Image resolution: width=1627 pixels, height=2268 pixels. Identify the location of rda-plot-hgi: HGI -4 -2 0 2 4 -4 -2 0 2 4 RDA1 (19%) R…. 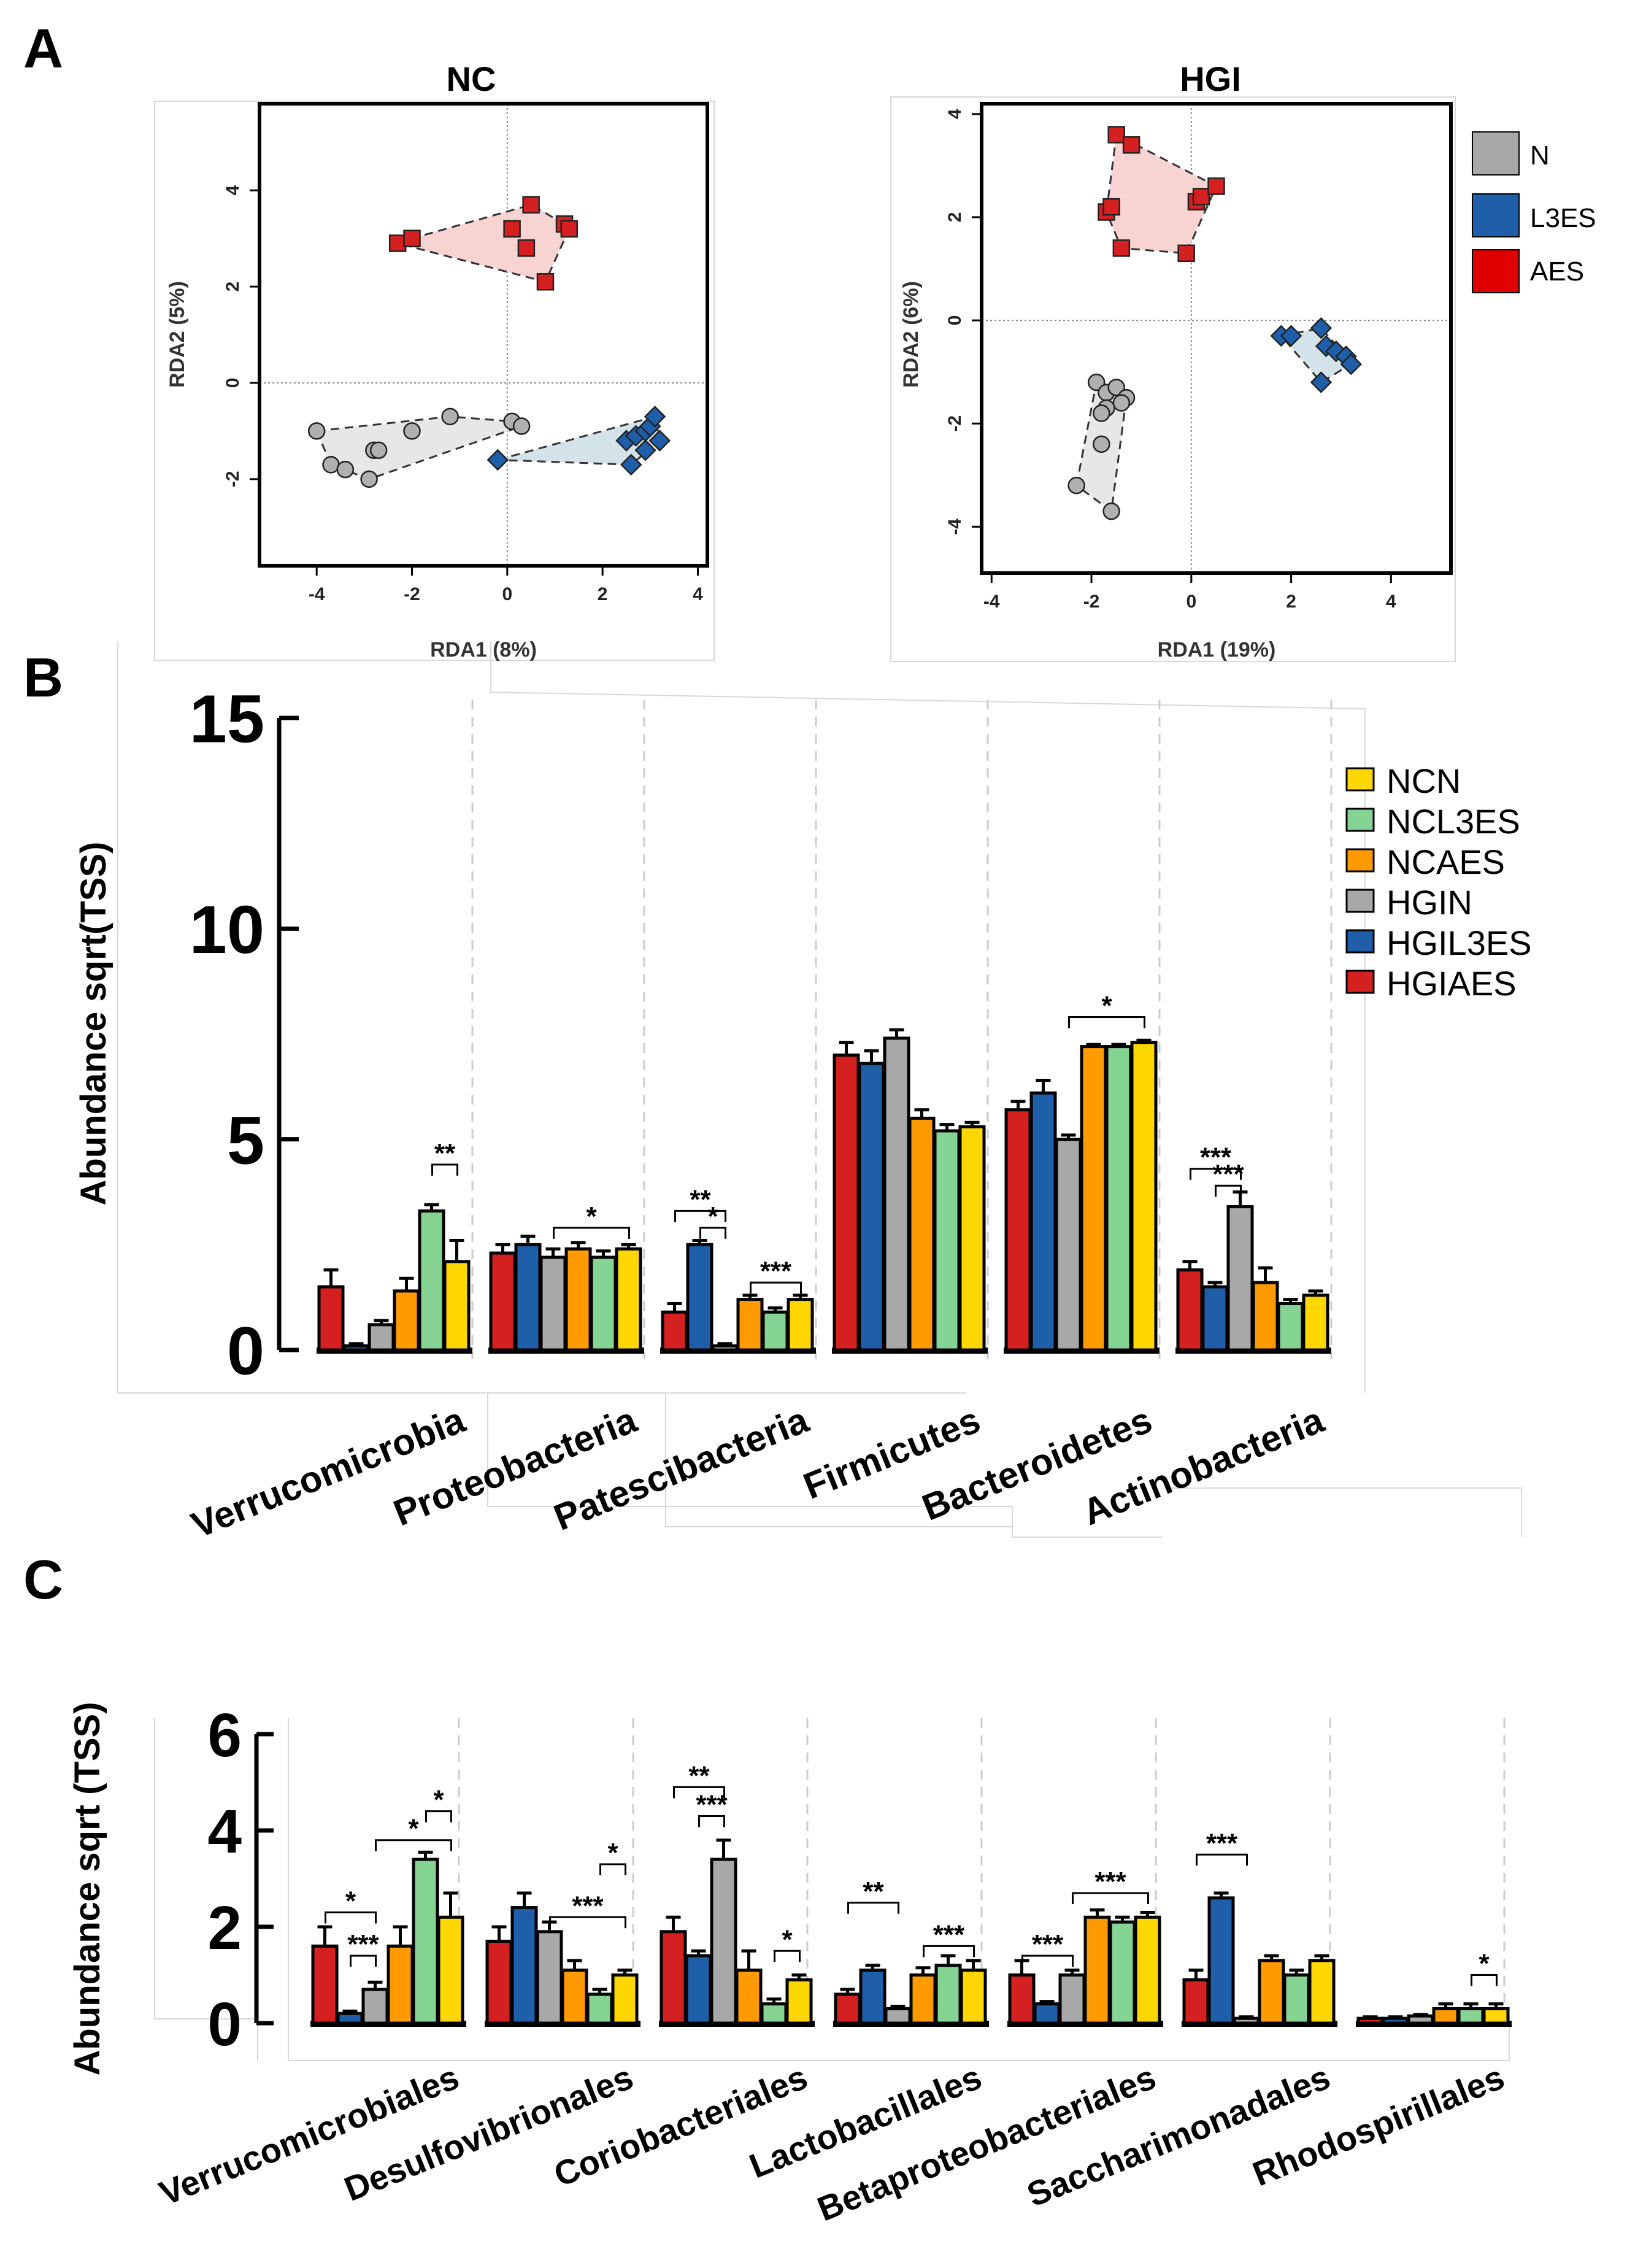
(1173, 361).